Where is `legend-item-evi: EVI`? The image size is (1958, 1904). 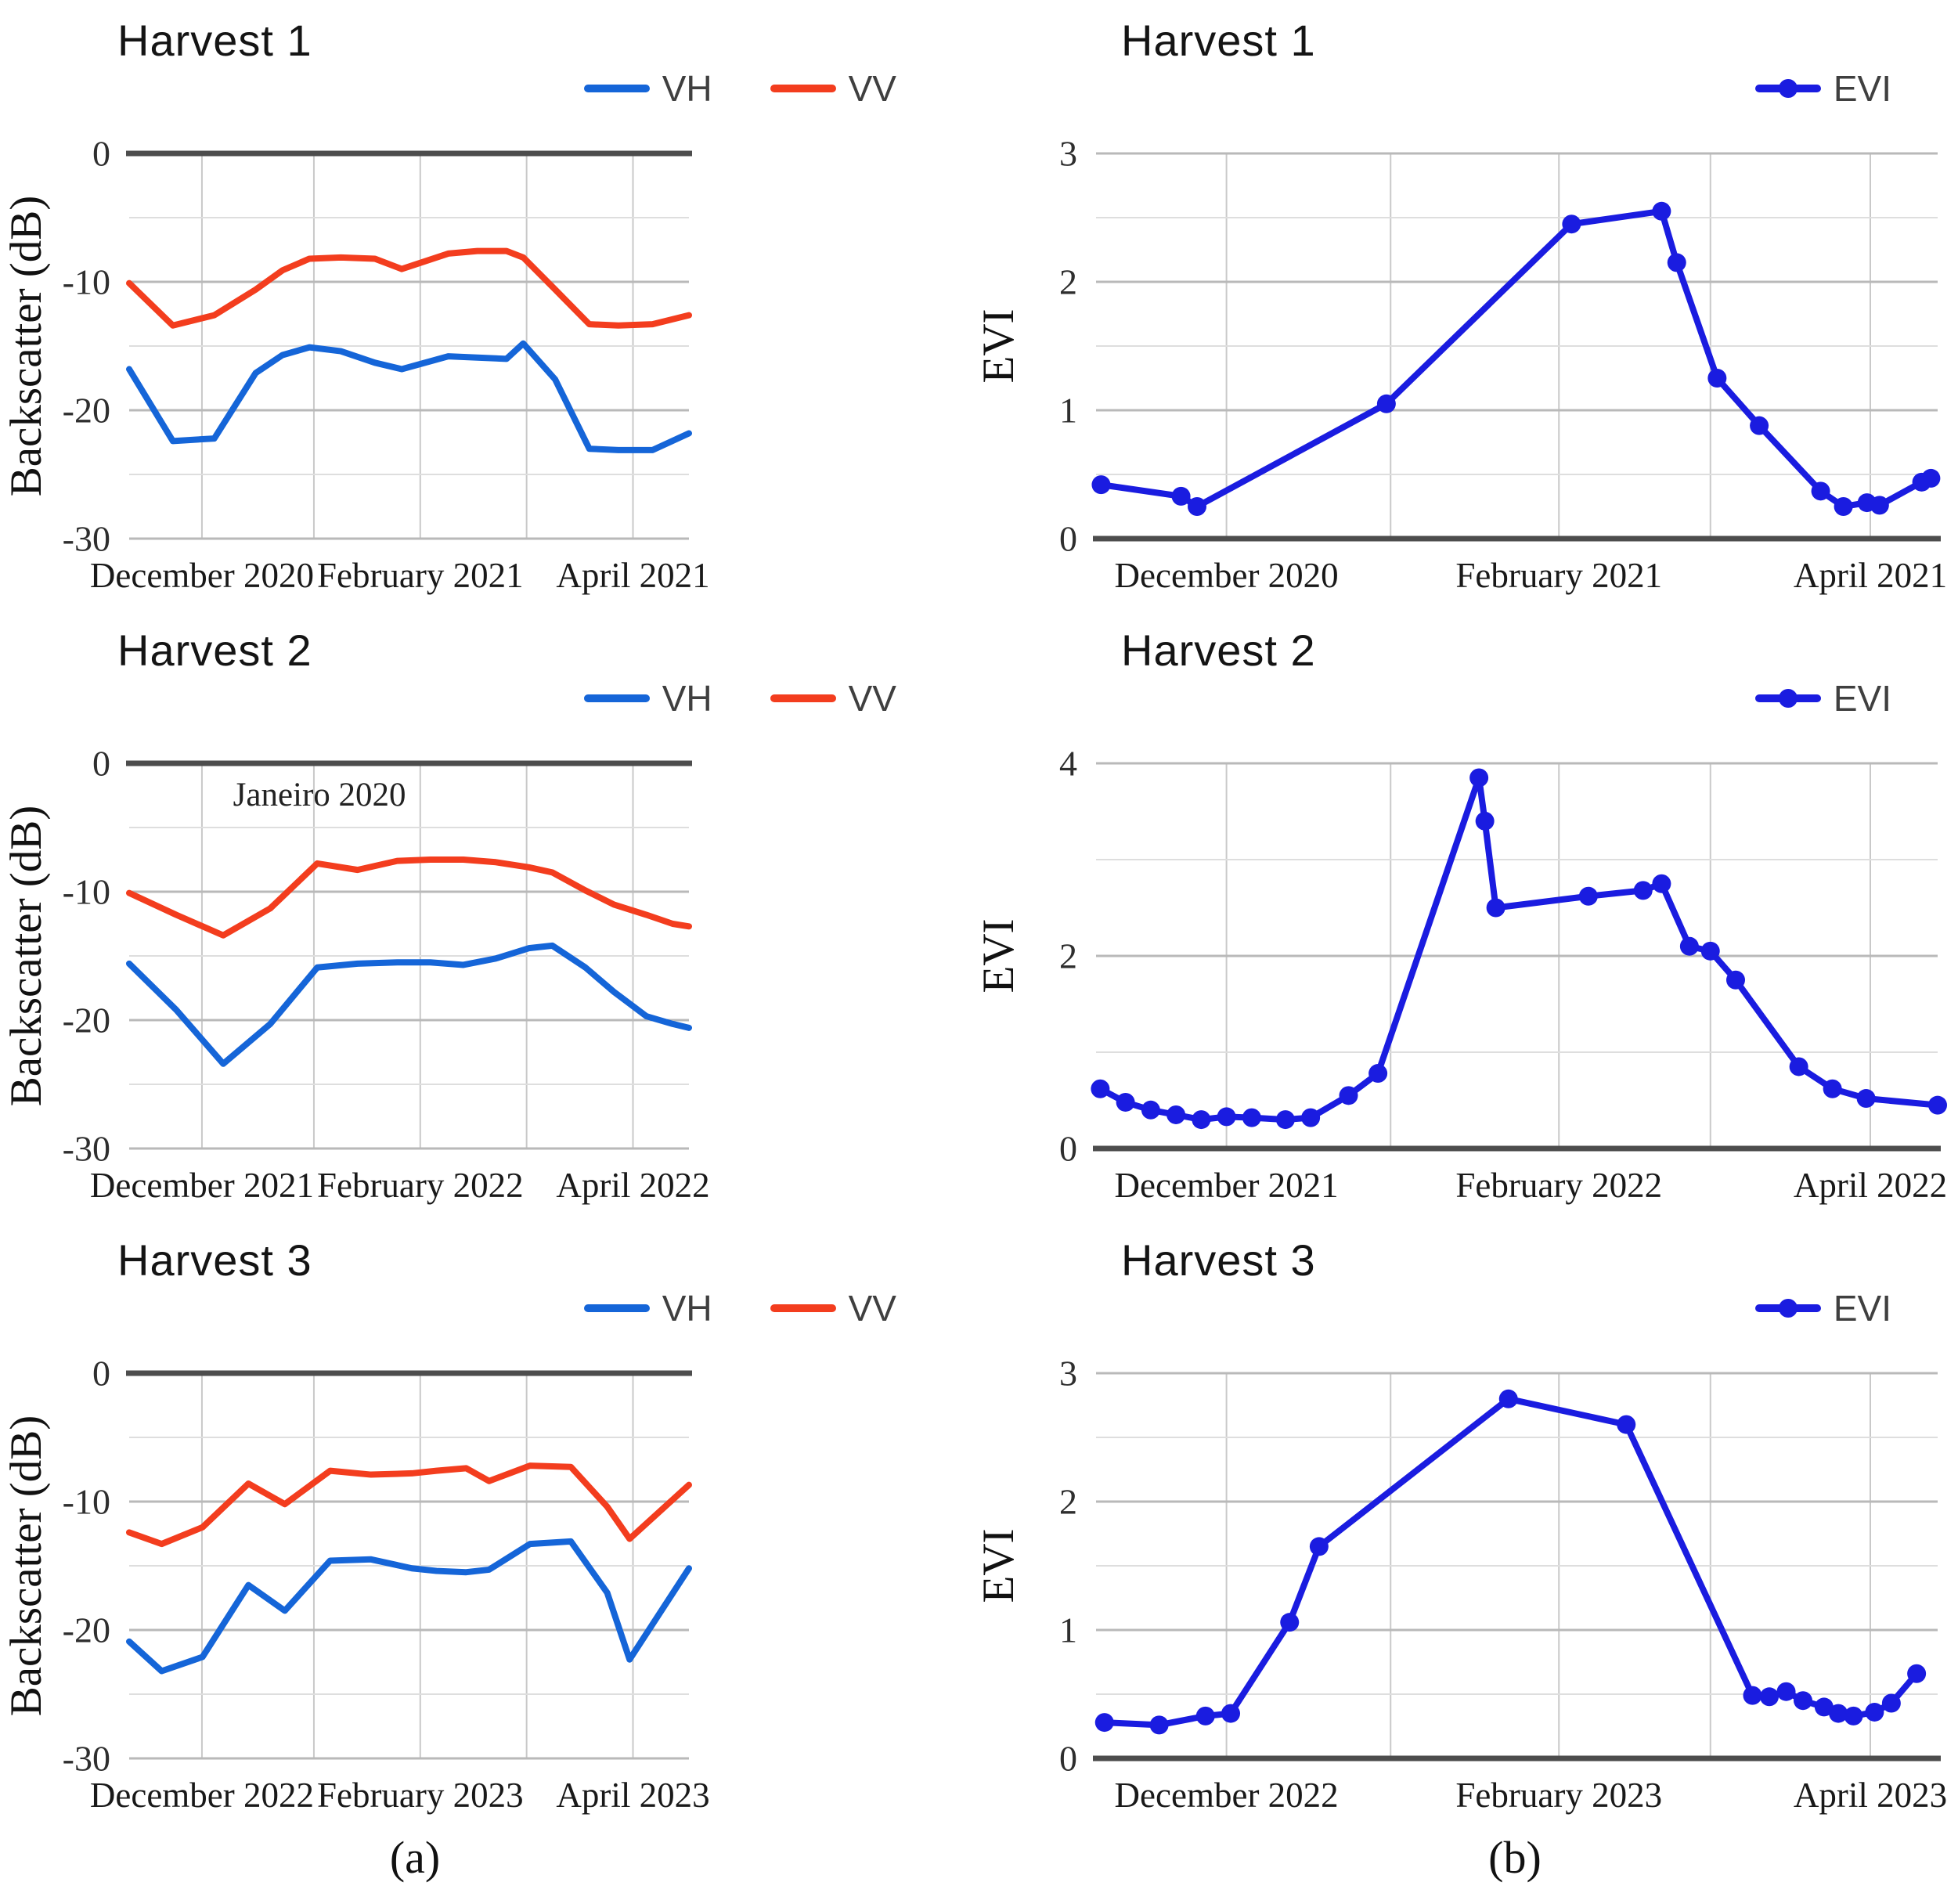
legend-item-evi: EVI is located at coordinates (1822, 698).